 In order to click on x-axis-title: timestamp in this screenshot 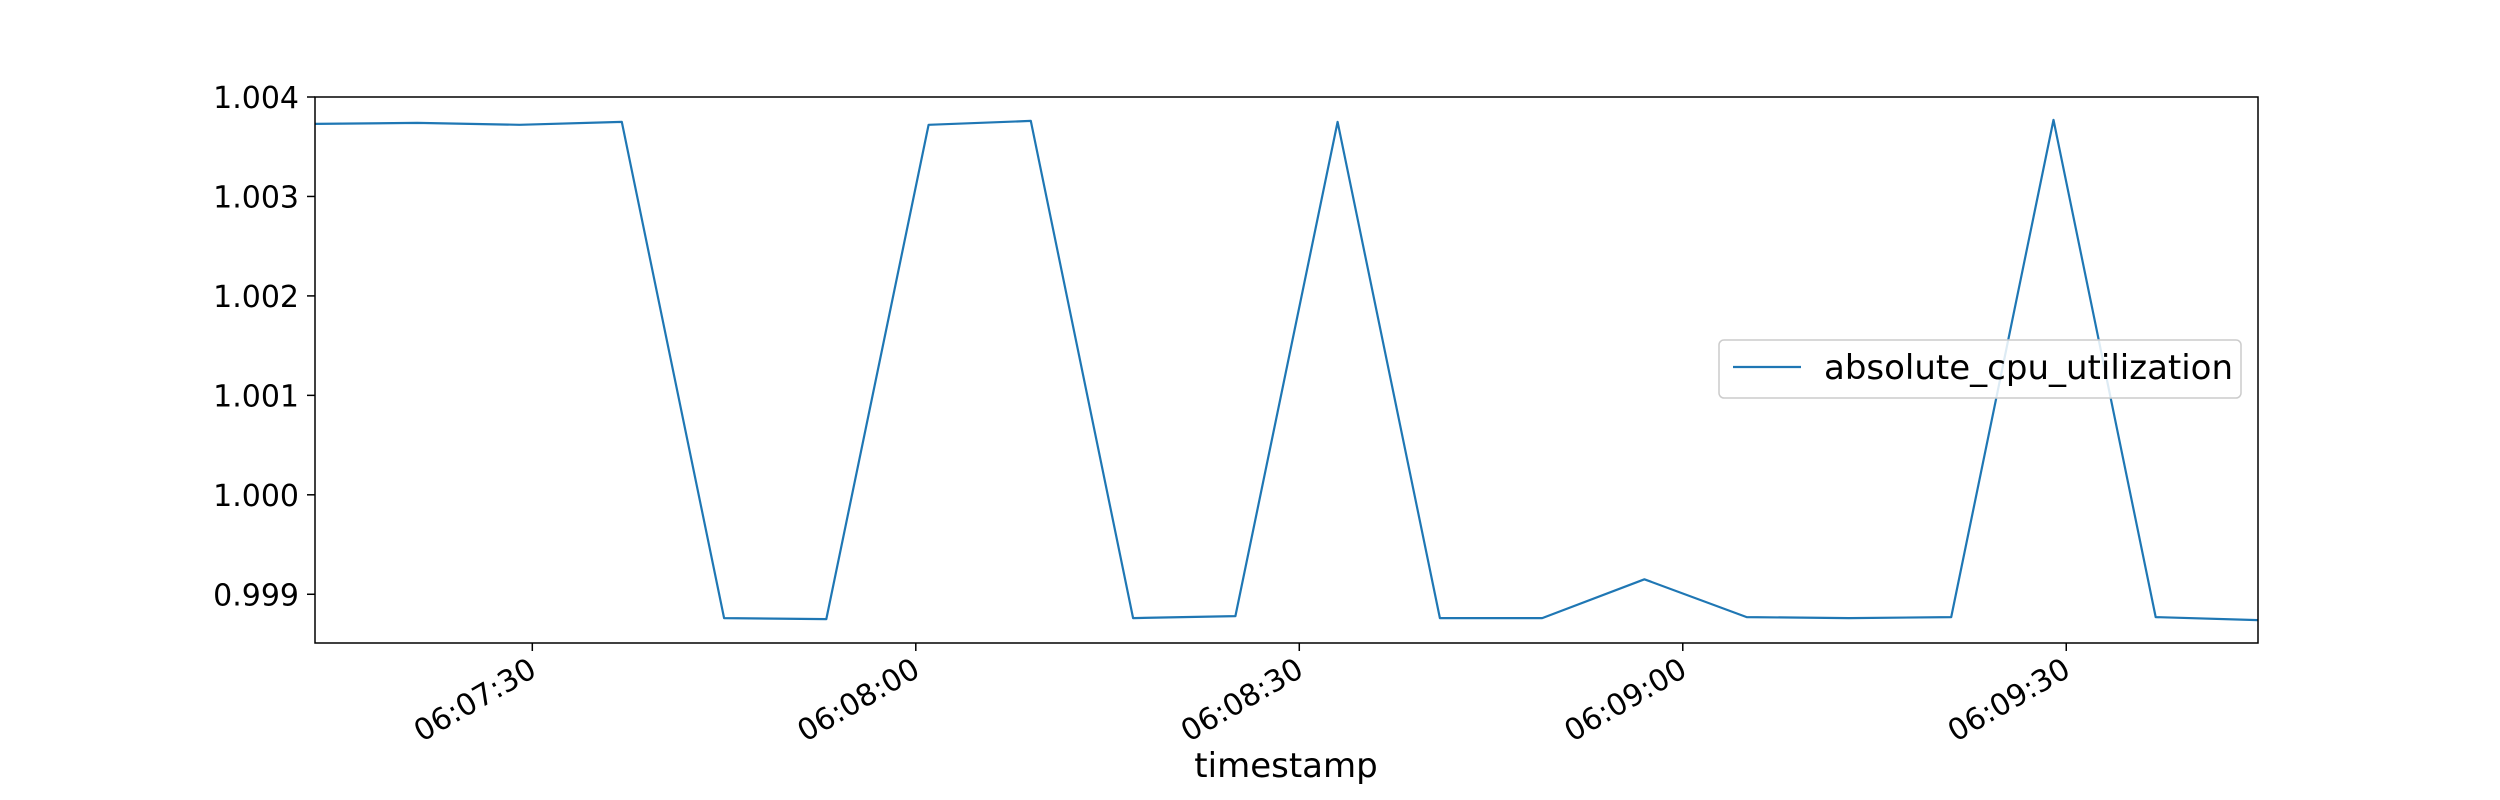, I will do `click(1285, 766)`.